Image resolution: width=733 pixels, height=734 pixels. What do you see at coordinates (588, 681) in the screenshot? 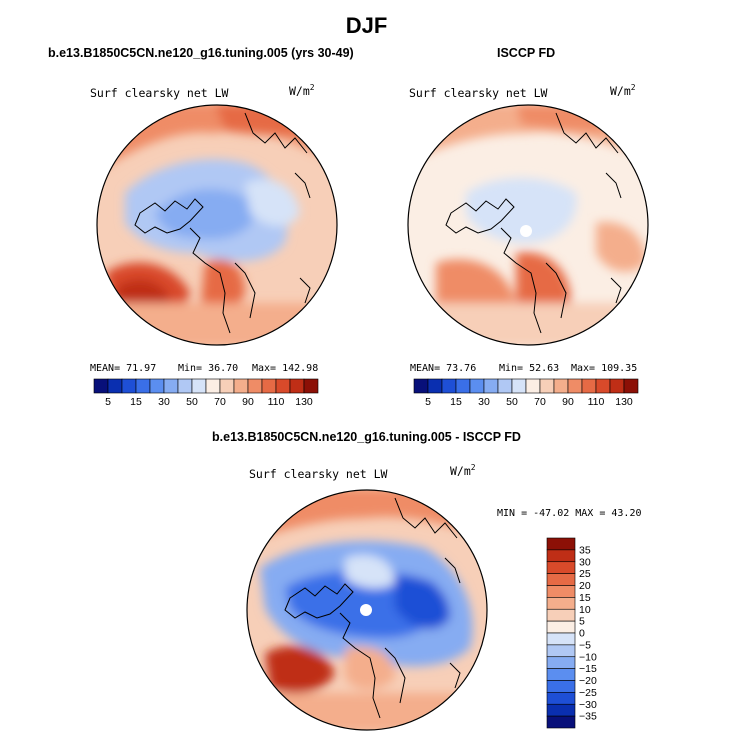
I see `colorbar-3-tick-label: −20` at bounding box center [588, 681].